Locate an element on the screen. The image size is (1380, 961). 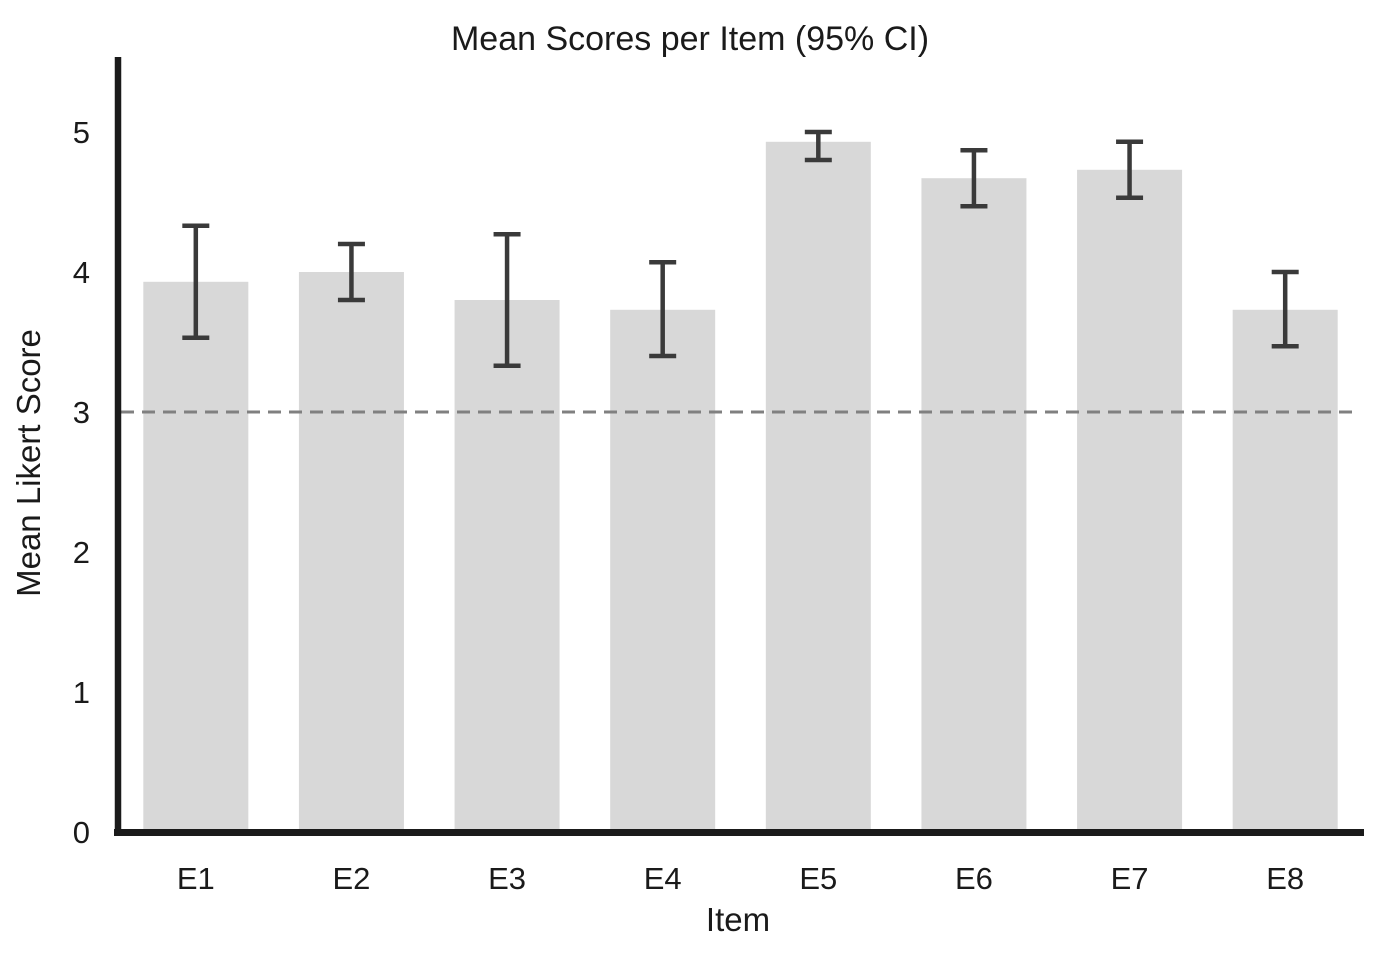
error-bar-E2 is located at coordinates (351, 272).